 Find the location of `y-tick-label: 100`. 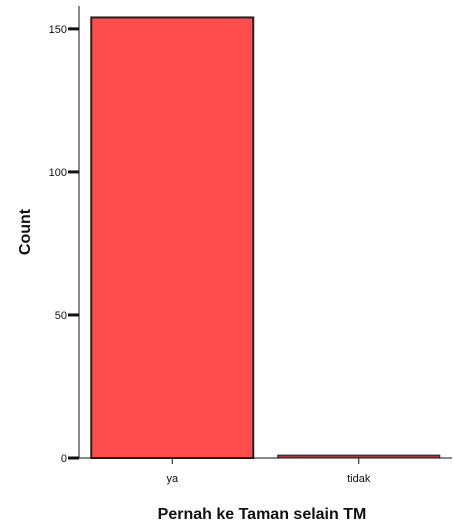

y-tick-label: 100 is located at coordinates (58, 173).